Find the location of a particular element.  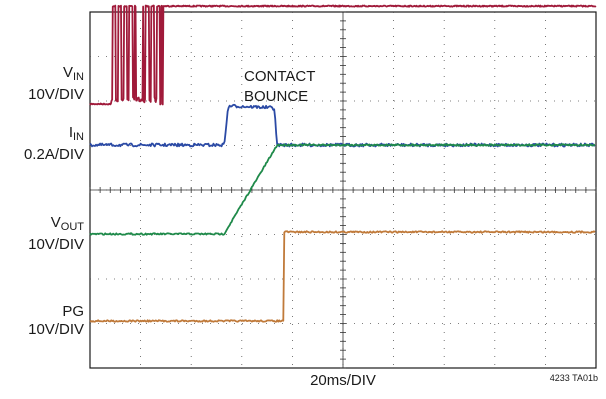

pg-label: PG 10V/DIV is located at coordinates (42, 321).